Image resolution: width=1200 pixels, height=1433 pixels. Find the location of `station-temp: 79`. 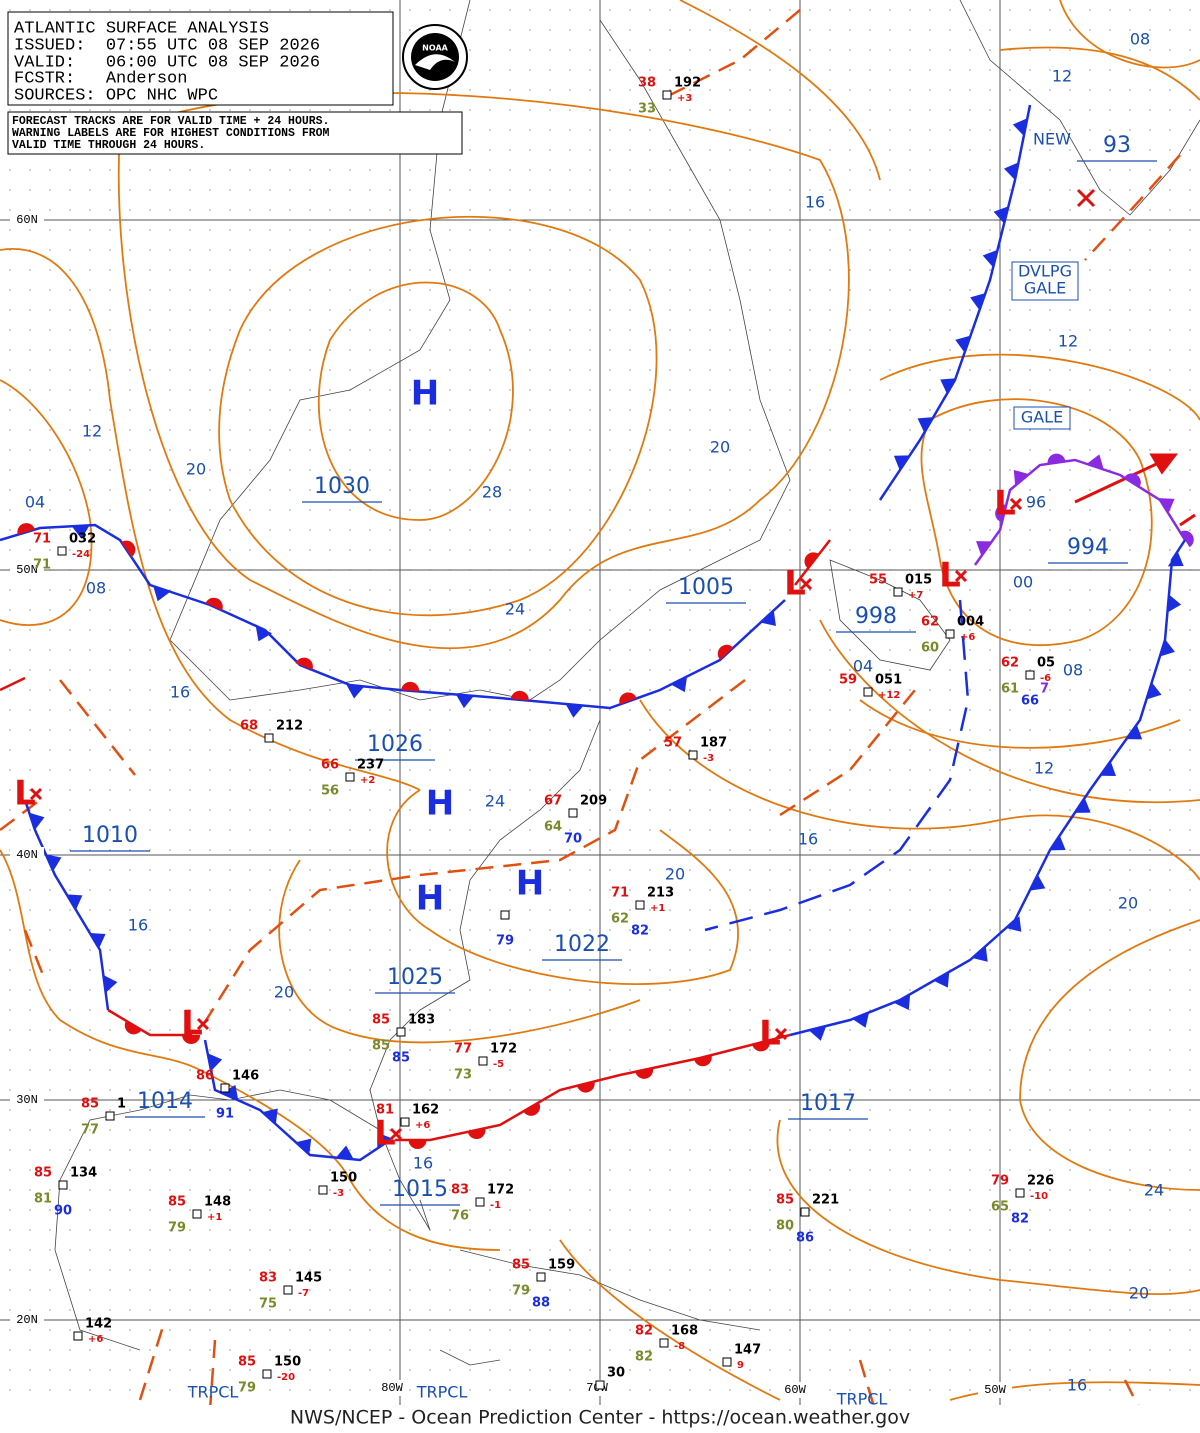

station-temp: 79 is located at coordinates (1000, 1181).